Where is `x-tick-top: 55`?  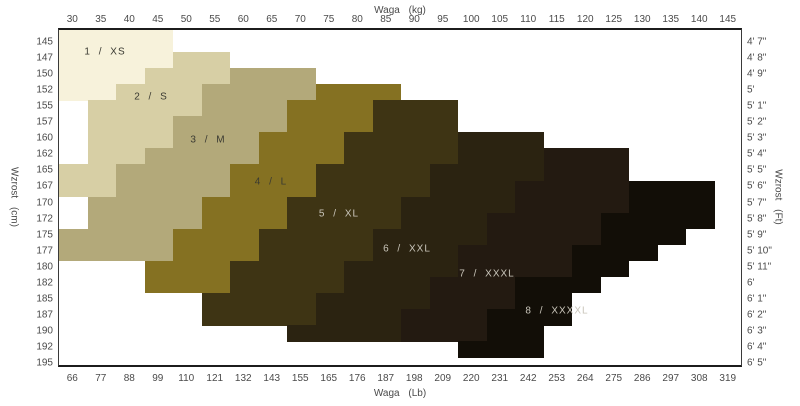
x-tick-top: 55 is located at coordinates (215, 19).